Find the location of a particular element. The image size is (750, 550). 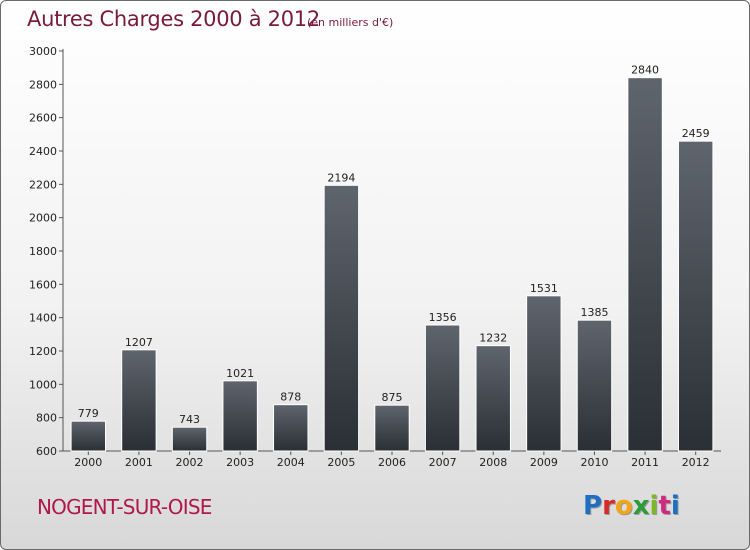

bar-value-label: 743 is located at coordinates (189, 419).